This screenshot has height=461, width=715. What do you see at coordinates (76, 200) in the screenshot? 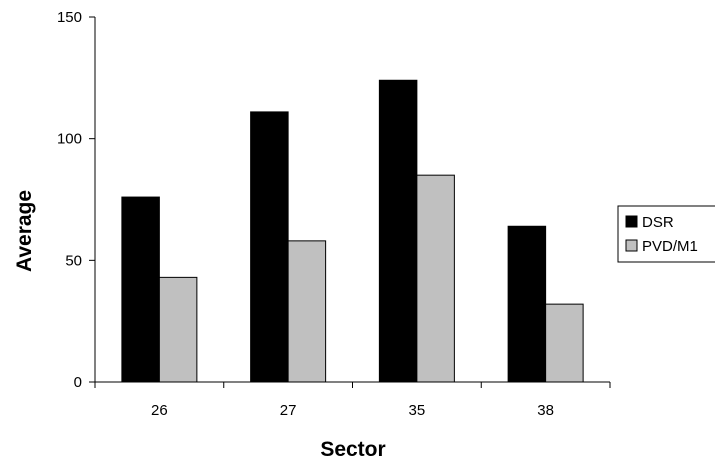
I see `y-axis: 0 50 100 150` at bounding box center [76, 200].